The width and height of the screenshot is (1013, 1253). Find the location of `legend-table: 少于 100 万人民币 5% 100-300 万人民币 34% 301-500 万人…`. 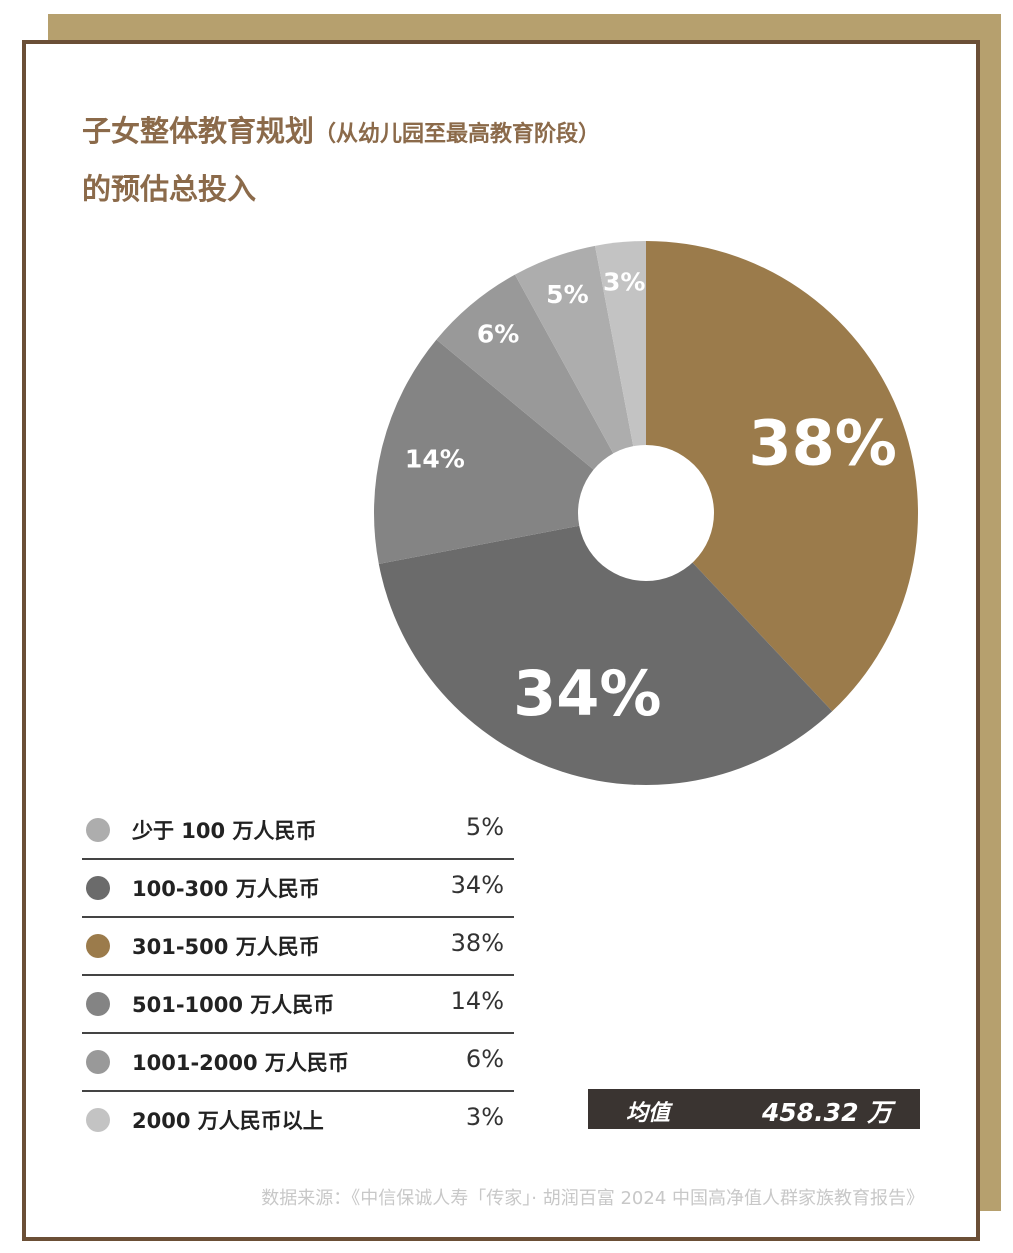

legend-table: 少于 100 万人民币 5% 100-300 万人民币 34% 301-500 万人… is located at coordinates (298, 975).